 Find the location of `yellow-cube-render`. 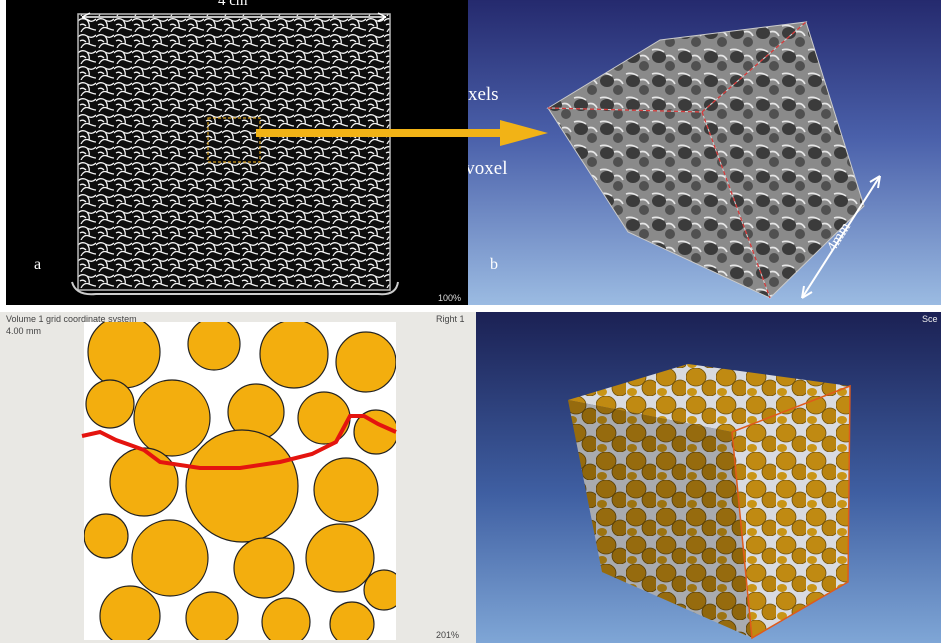

yellow-cube-render is located at coordinates (709, 502).